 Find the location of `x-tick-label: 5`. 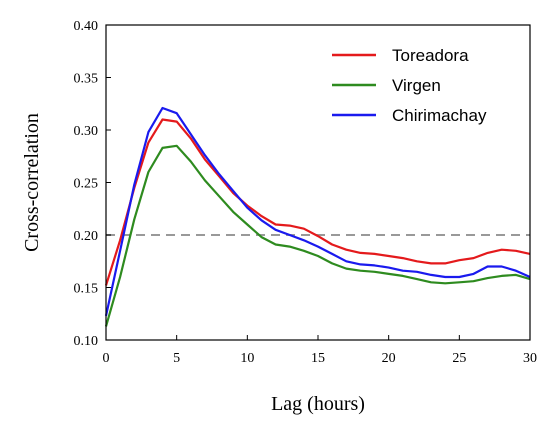

x-tick-label: 5 is located at coordinates (176, 358).